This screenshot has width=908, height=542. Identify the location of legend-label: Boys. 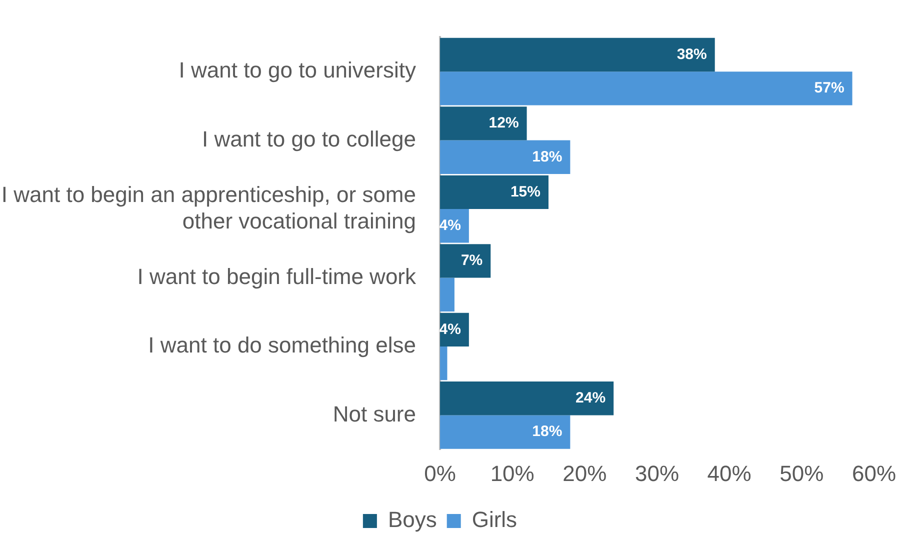
(412, 519).